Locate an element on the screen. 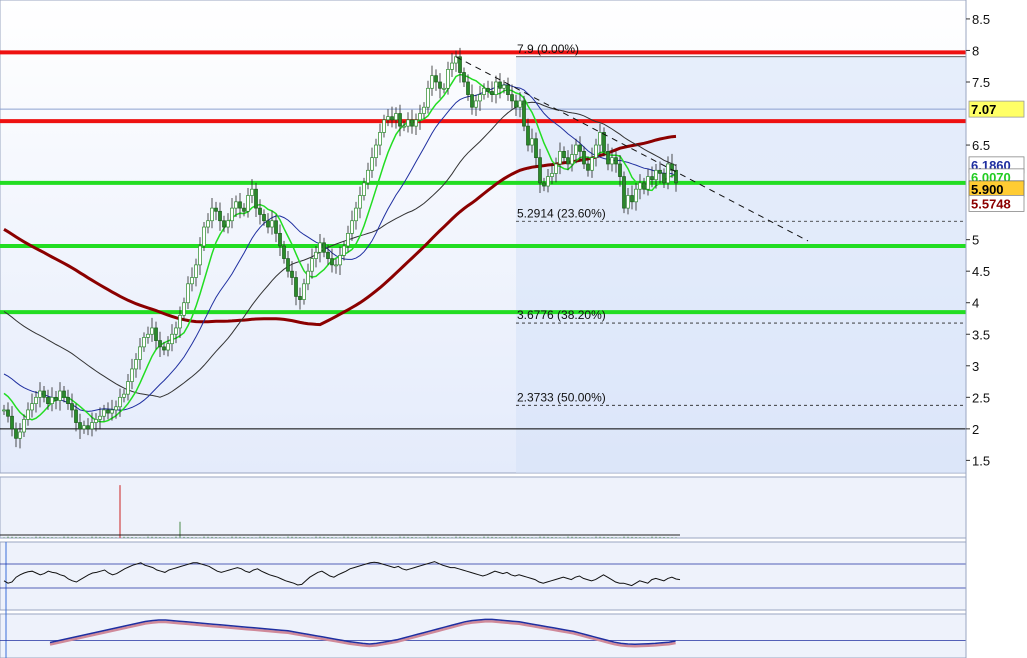  axis-tick-label: 1.5 is located at coordinates (981, 460).